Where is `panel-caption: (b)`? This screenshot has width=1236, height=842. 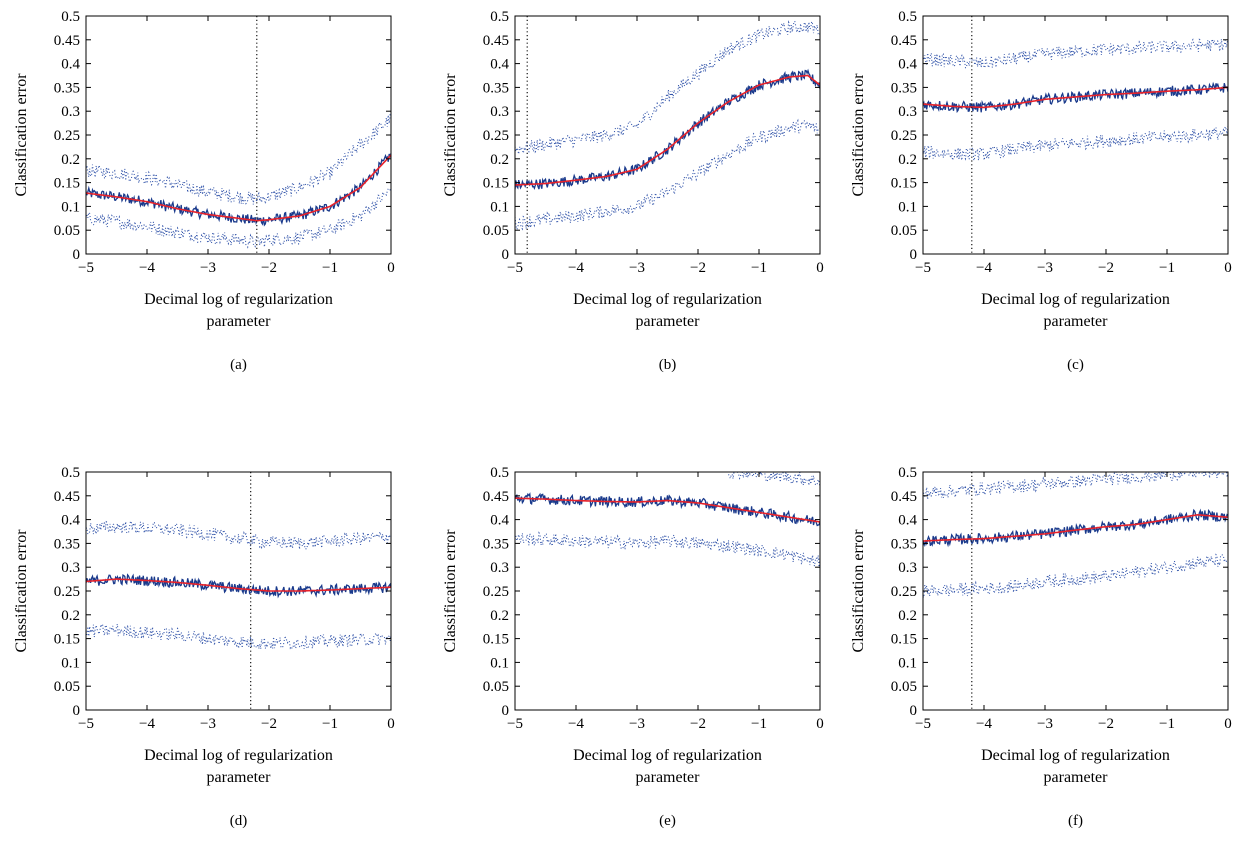
panel-caption: (b) is located at coordinates (668, 365).